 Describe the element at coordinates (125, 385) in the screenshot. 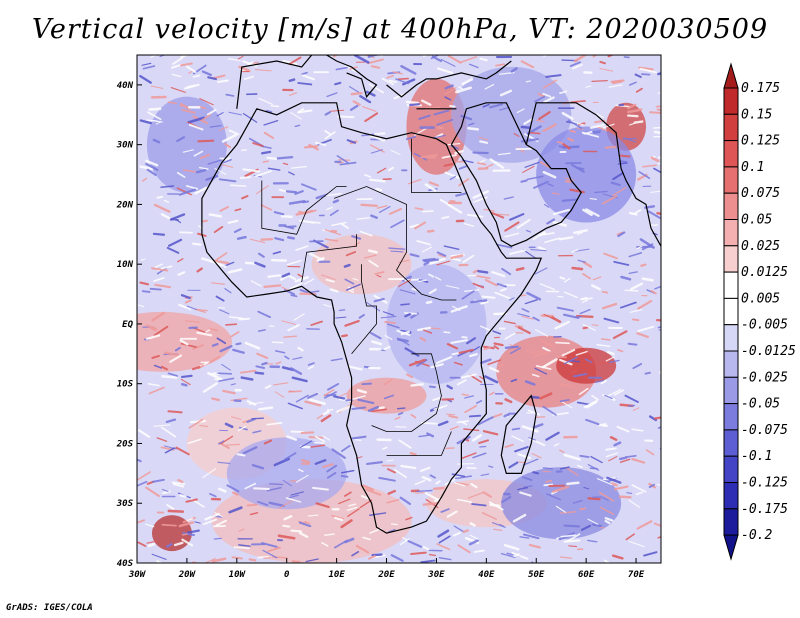

I see `y-tick-label: 10S` at that location.